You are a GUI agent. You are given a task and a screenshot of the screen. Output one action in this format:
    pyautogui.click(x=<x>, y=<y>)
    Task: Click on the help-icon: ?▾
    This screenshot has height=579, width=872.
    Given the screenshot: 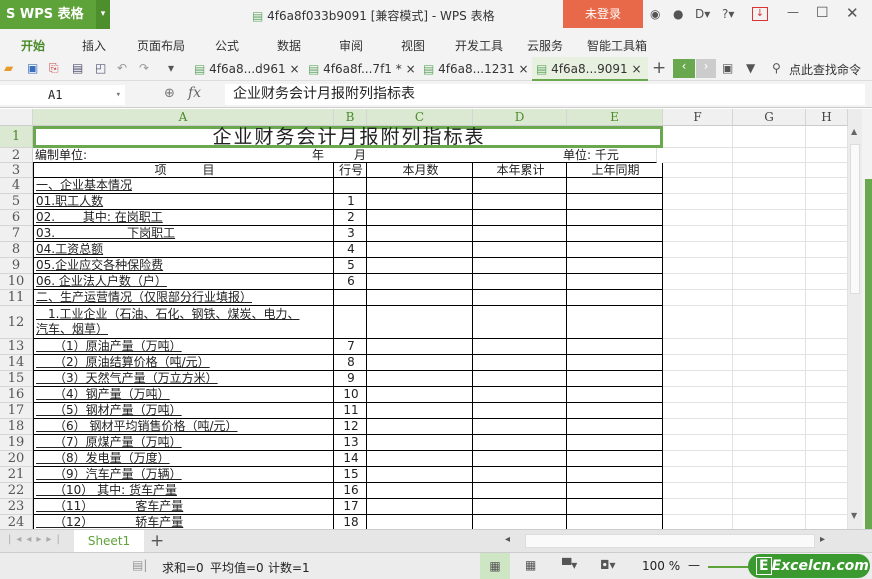 What is the action you would take?
    pyautogui.click(x=728, y=14)
    